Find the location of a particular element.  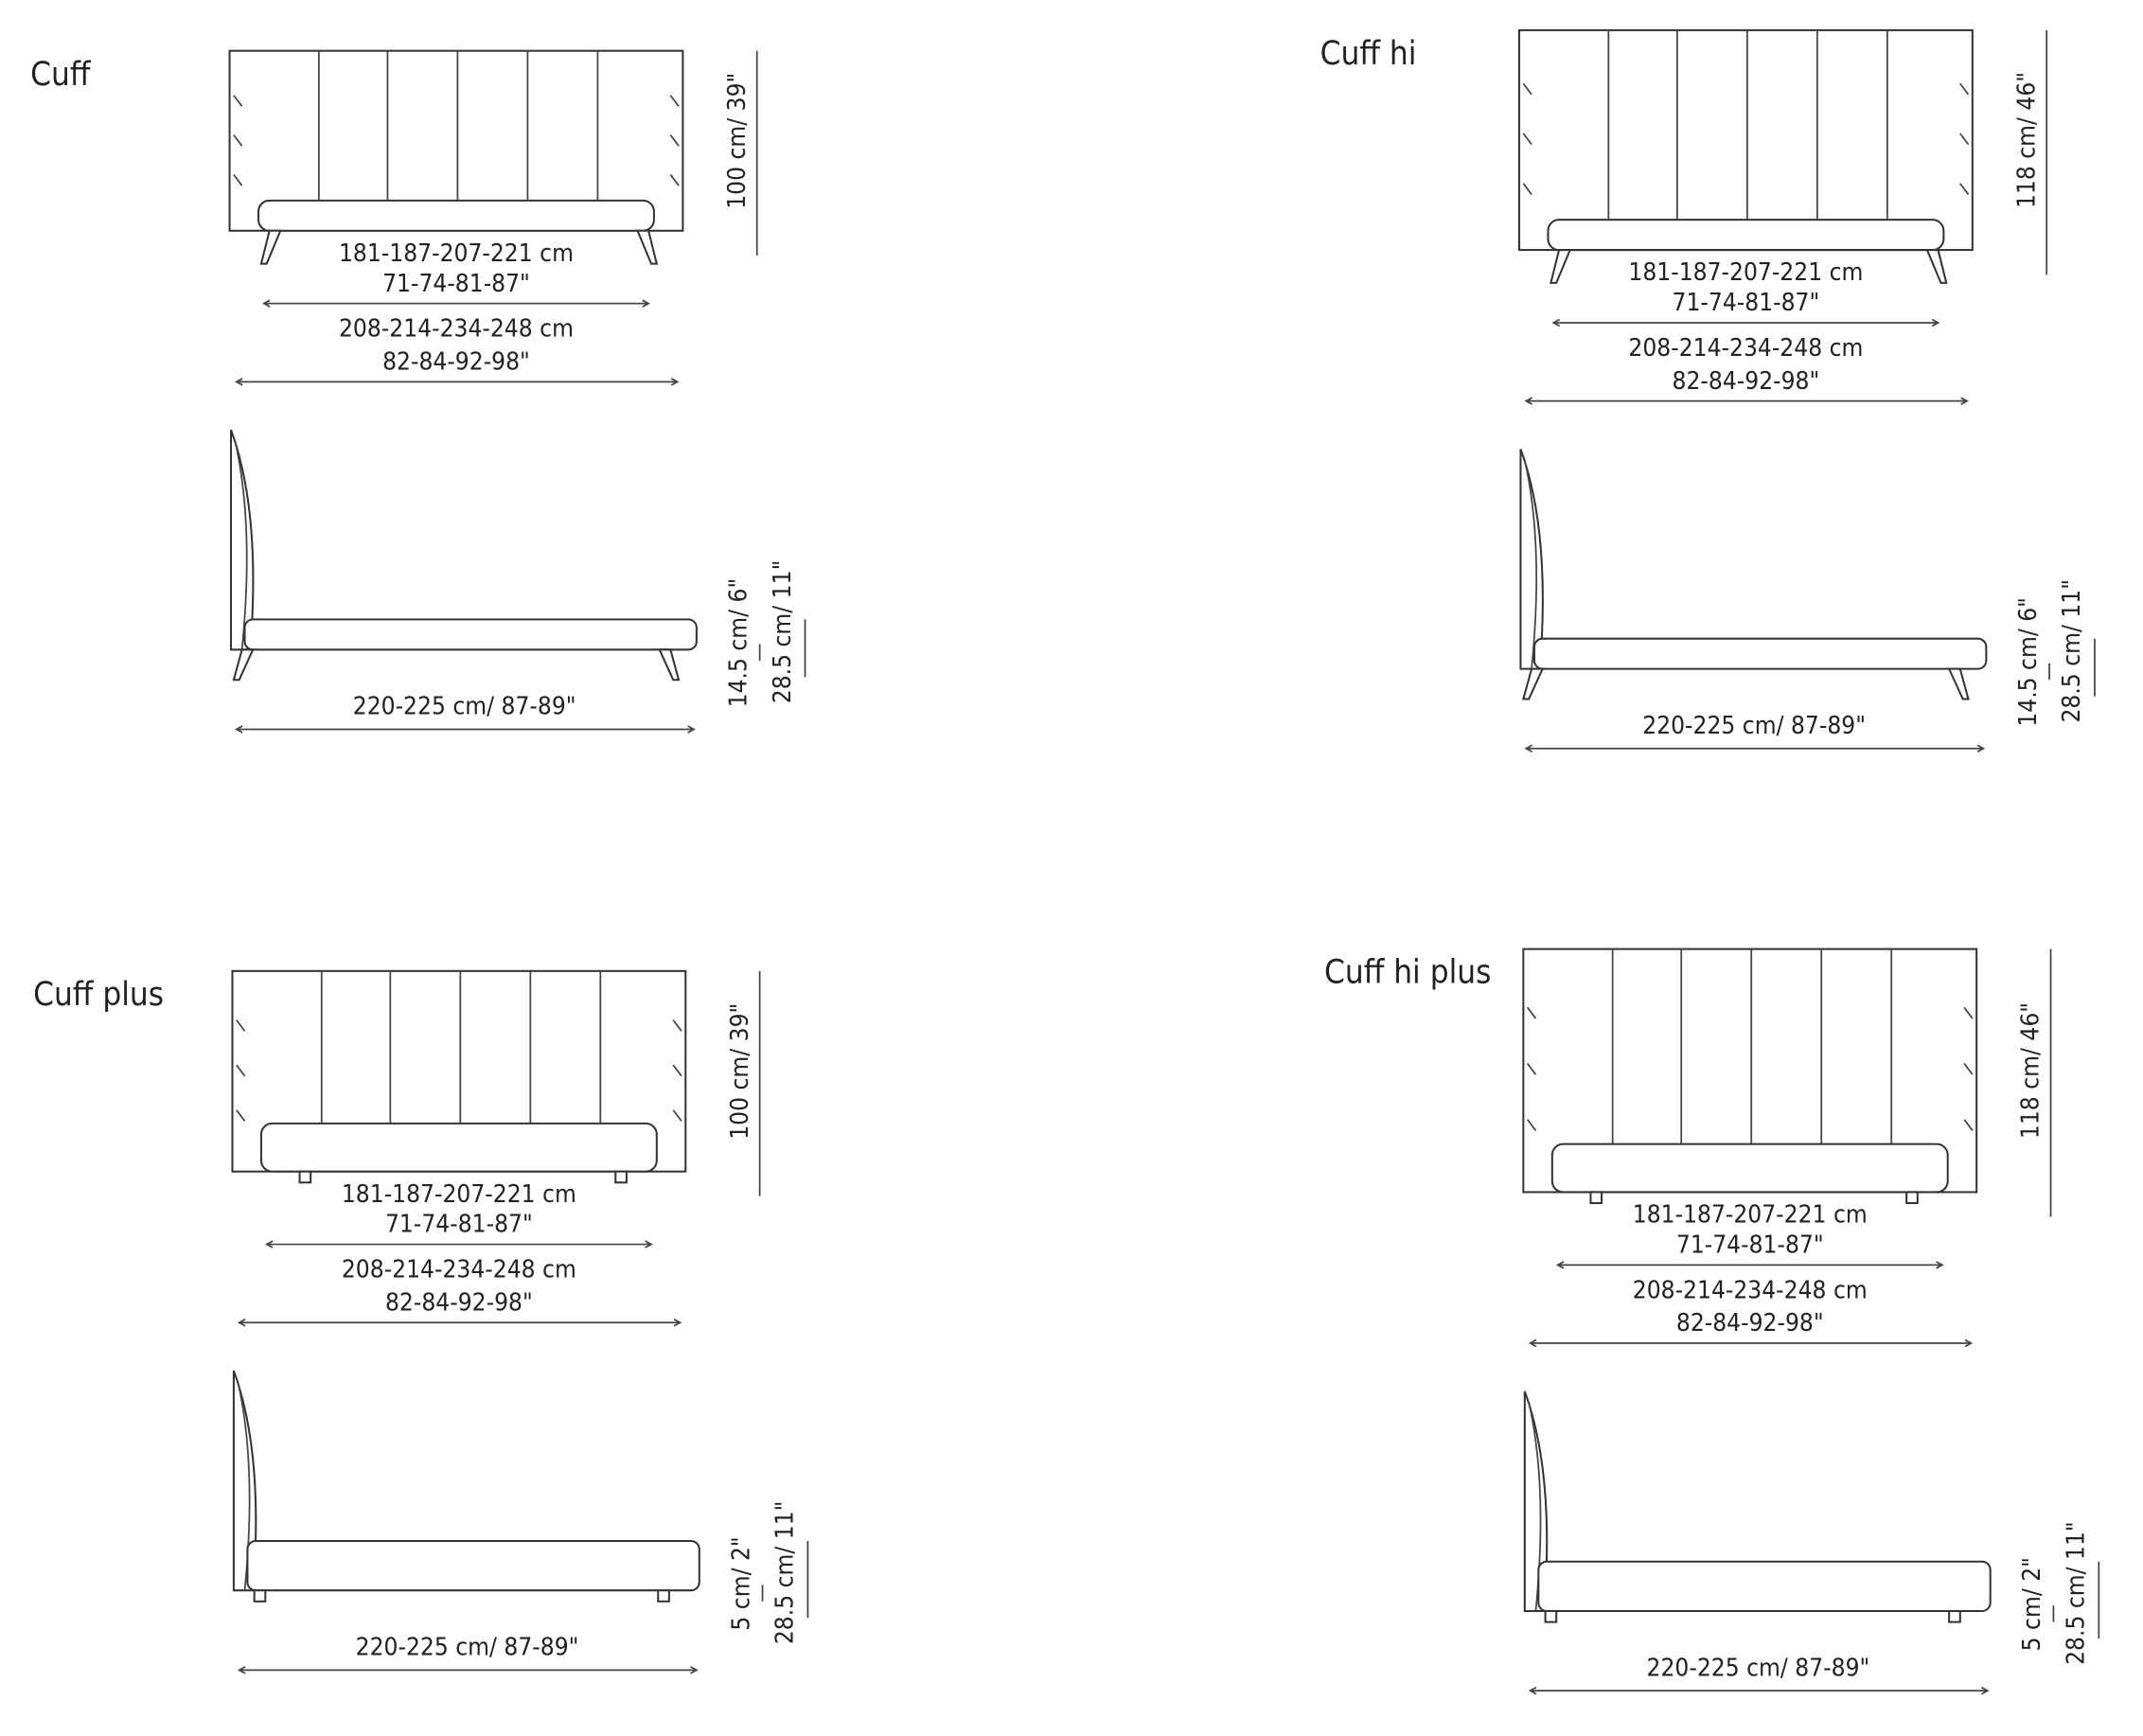

model-name: Cuff hi is located at coordinates (1368, 54).